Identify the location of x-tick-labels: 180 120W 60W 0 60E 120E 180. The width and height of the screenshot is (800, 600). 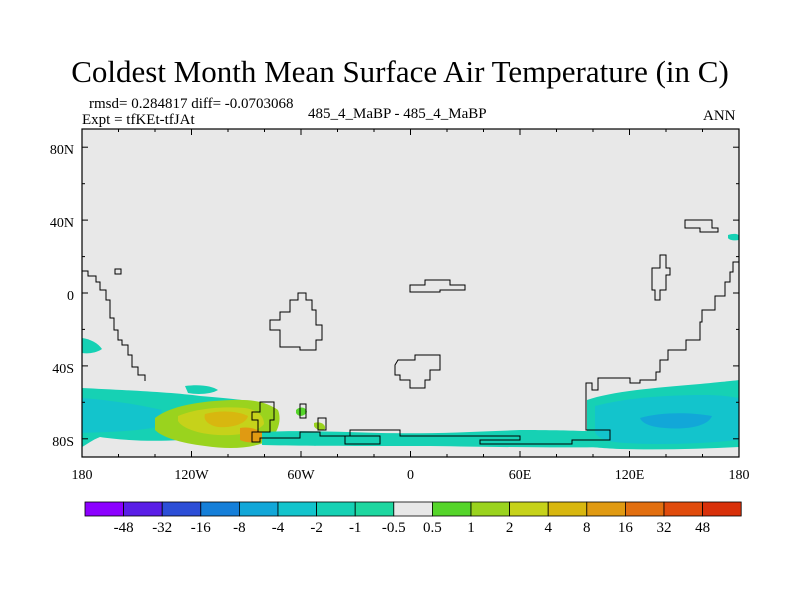
(411, 475).